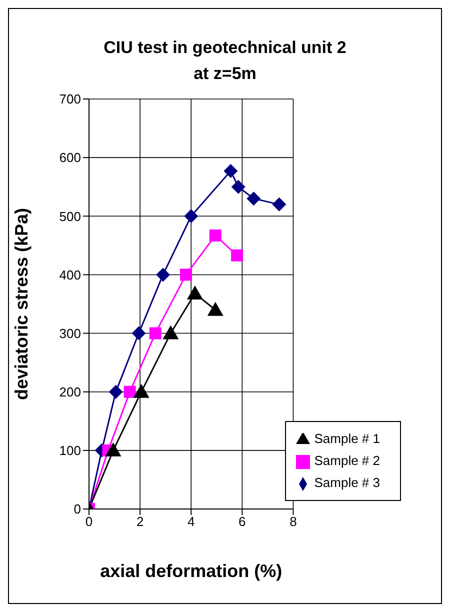 The width and height of the screenshot is (450, 610). What do you see at coordinates (242, 522) in the screenshot?
I see `x-tick-label: 6` at bounding box center [242, 522].